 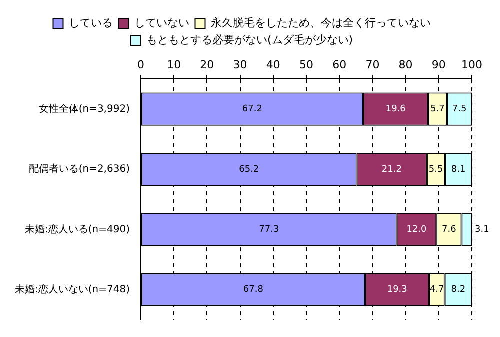 What do you see at coordinates (240, 65) in the screenshot?
I see `x-tick-label: 30` at bounding box center [240, 65].